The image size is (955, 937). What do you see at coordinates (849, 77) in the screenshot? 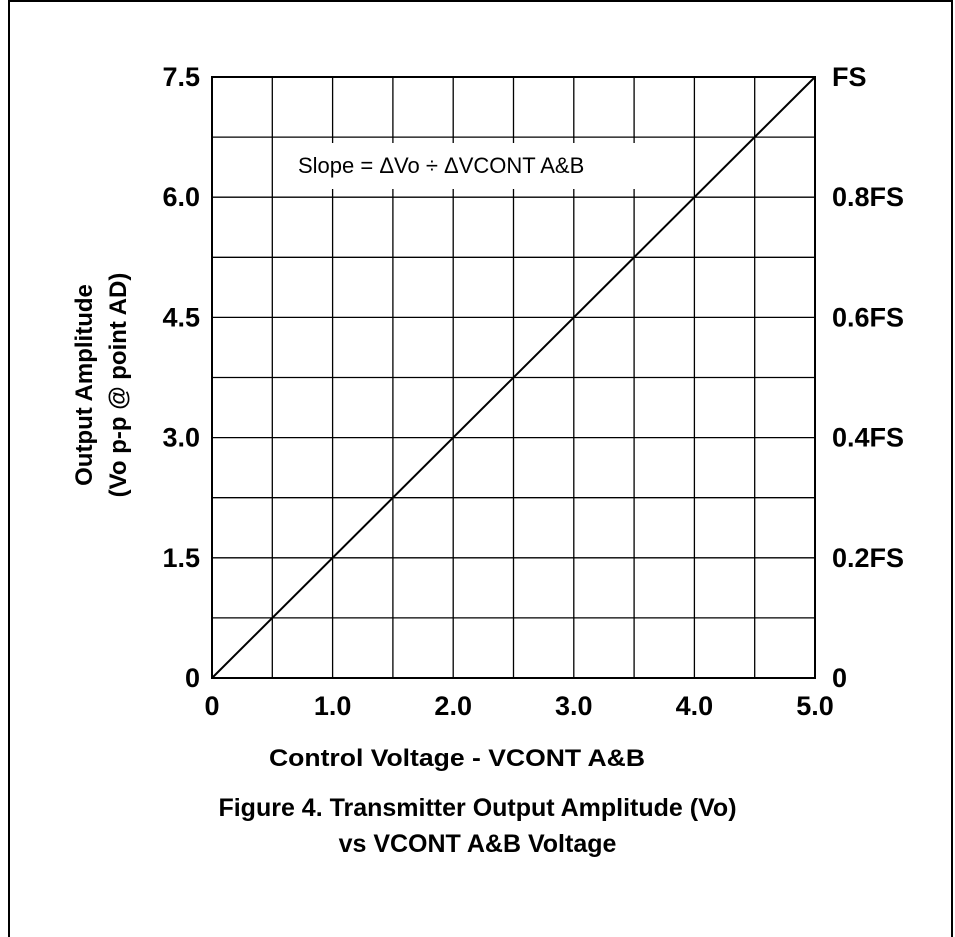
I see `y-right-tick-label: FS` at bounding box center [849, 77].